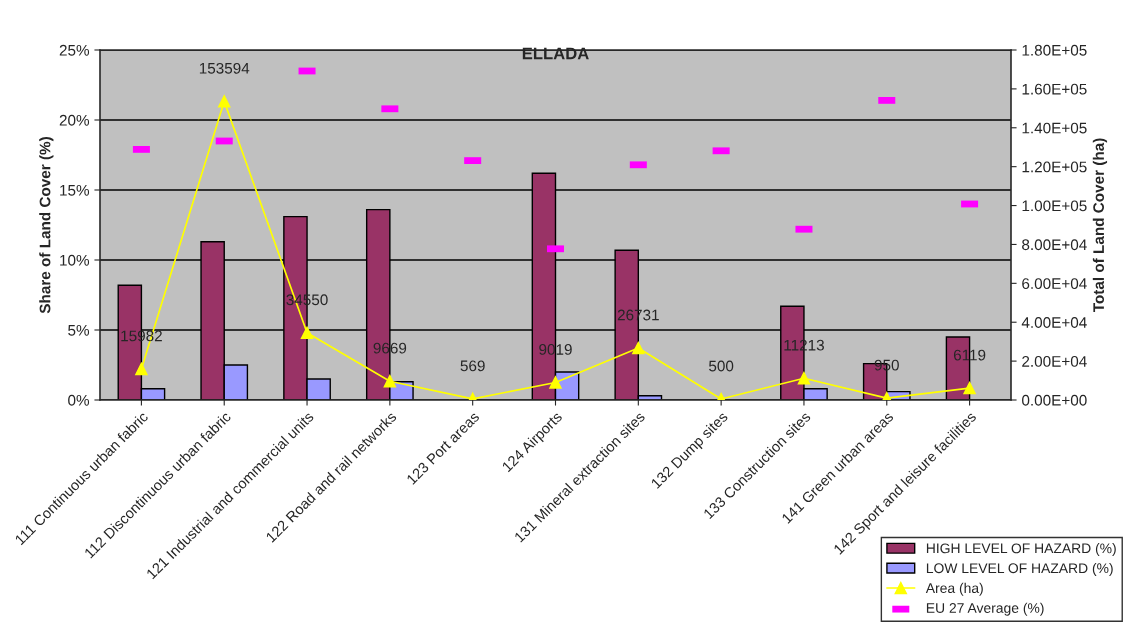  Describe the element at coordinates (1054, 167) in the screenshot. I see `y2-tick-label: 1.20E+05` at that location.